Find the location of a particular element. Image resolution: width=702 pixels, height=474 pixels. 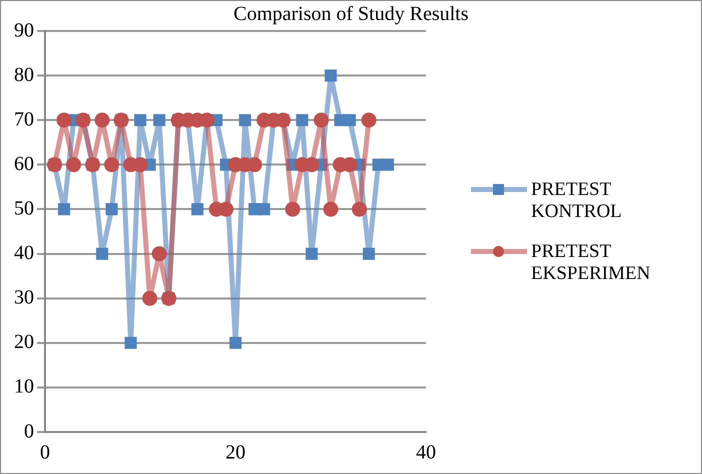

y-tick-label: 50 is located at coordinates (24, 208).